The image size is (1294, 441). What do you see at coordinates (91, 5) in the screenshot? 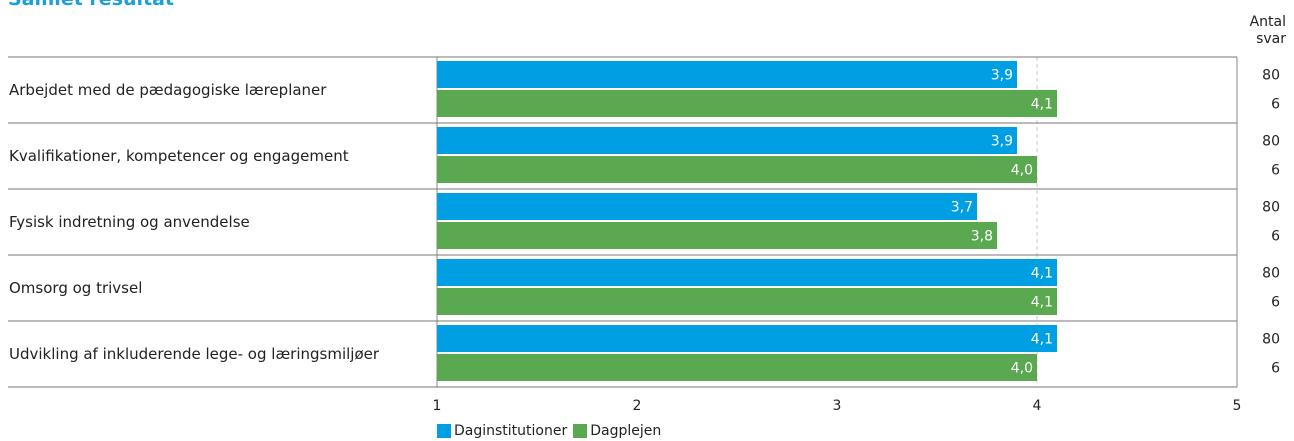
I see `chart-title: Samlet resultat` at bounding box center [91, 5].